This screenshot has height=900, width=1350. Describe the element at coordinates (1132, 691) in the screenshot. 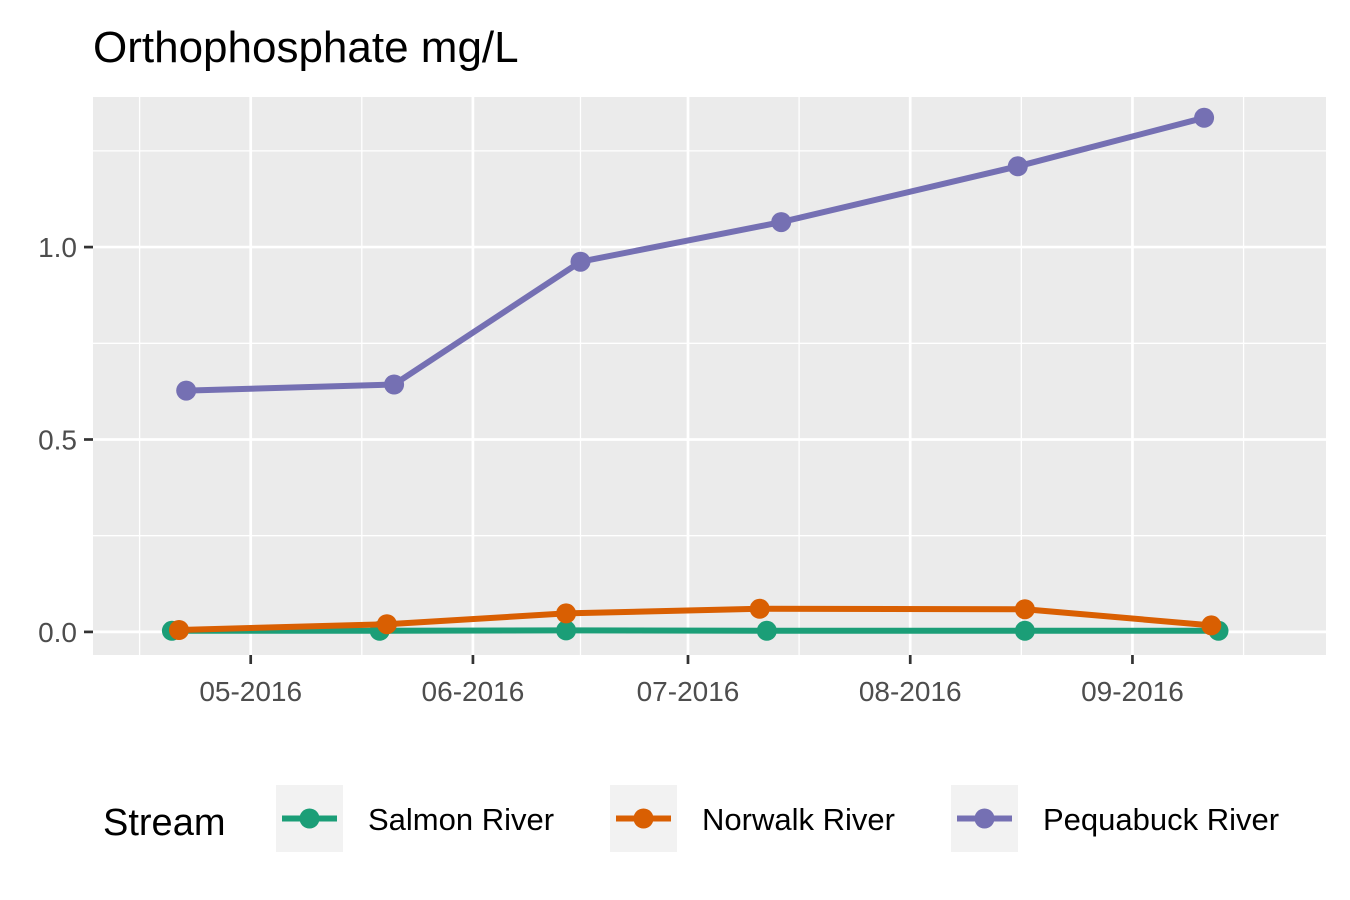

I see `x-tick-label: 09-2016` at that location.